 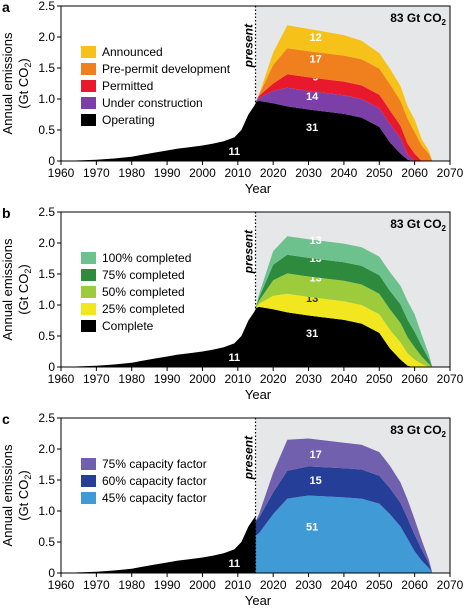 I want to click on x-tick-label: 2000, so click(x=202, y=585).